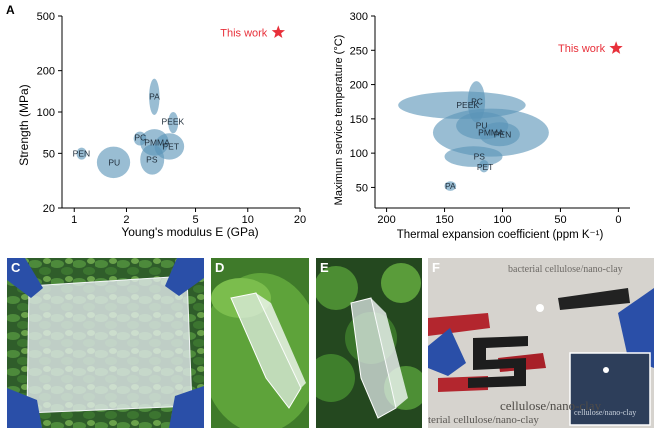 Image resolution: width=660 pixels, height=433 pixels. Describe the element at coordinates (560, 220) in the screenshot. I see `x-tick-label: 50` at that location.